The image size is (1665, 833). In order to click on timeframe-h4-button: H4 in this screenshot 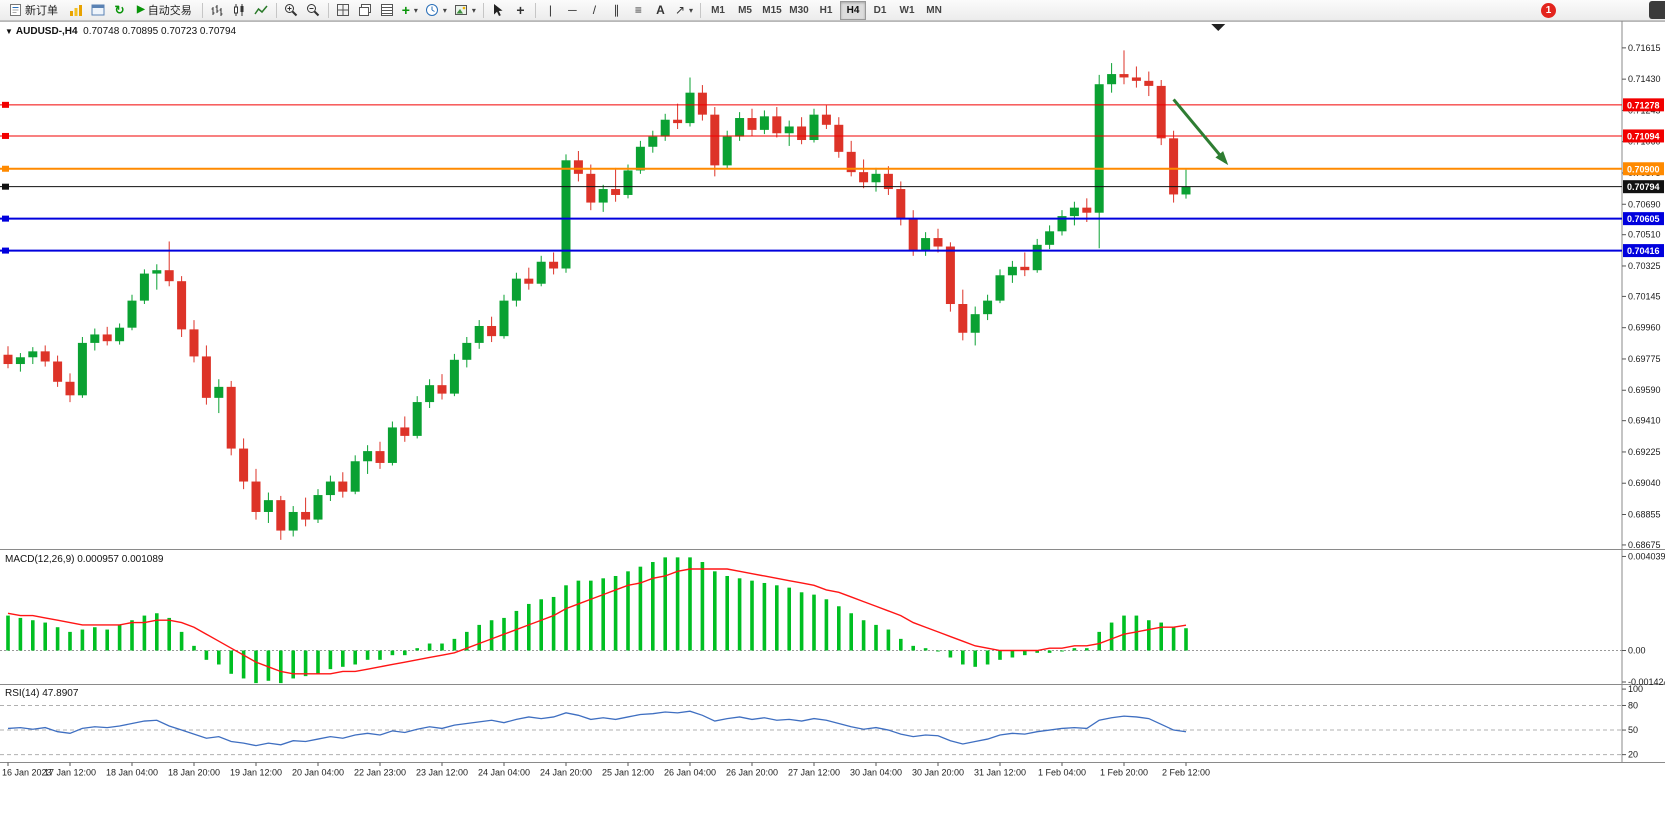, I will do `click(853, 10)`.